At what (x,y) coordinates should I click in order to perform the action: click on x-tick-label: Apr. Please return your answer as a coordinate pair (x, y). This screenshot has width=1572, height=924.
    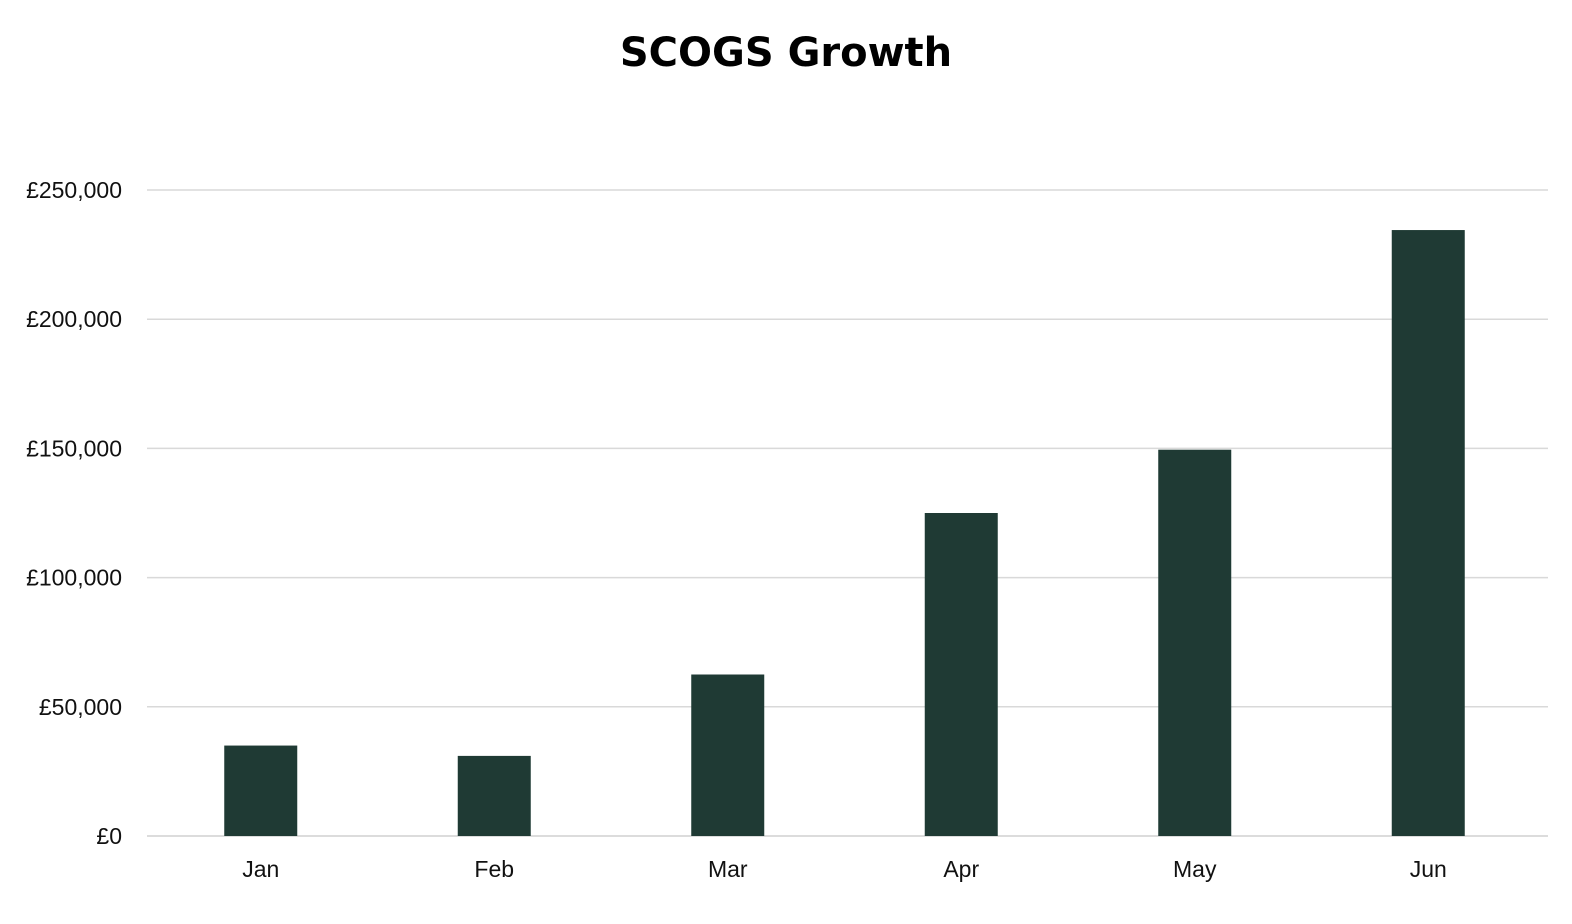
    Looking at the image, I should click on (961, 869).